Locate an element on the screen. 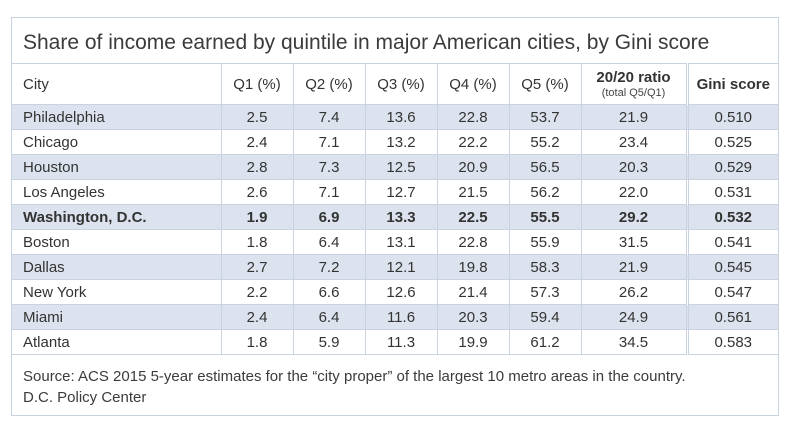 The image size is (795, 436). cell-q3: 12.7 is located at coordinates (401, 192).